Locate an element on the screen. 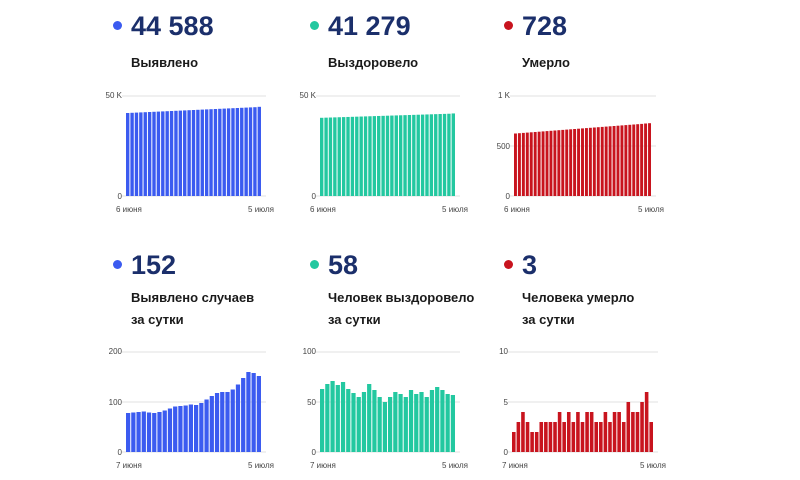  daily-recovered-dot-icon is located at coordinates (314, 264).